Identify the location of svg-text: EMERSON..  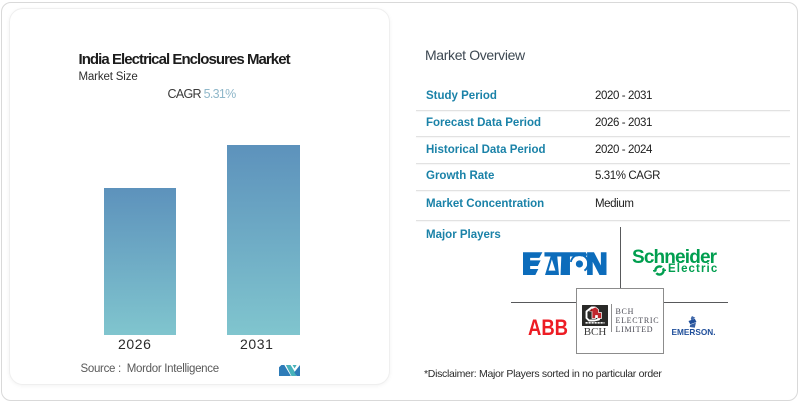
(694, 331).